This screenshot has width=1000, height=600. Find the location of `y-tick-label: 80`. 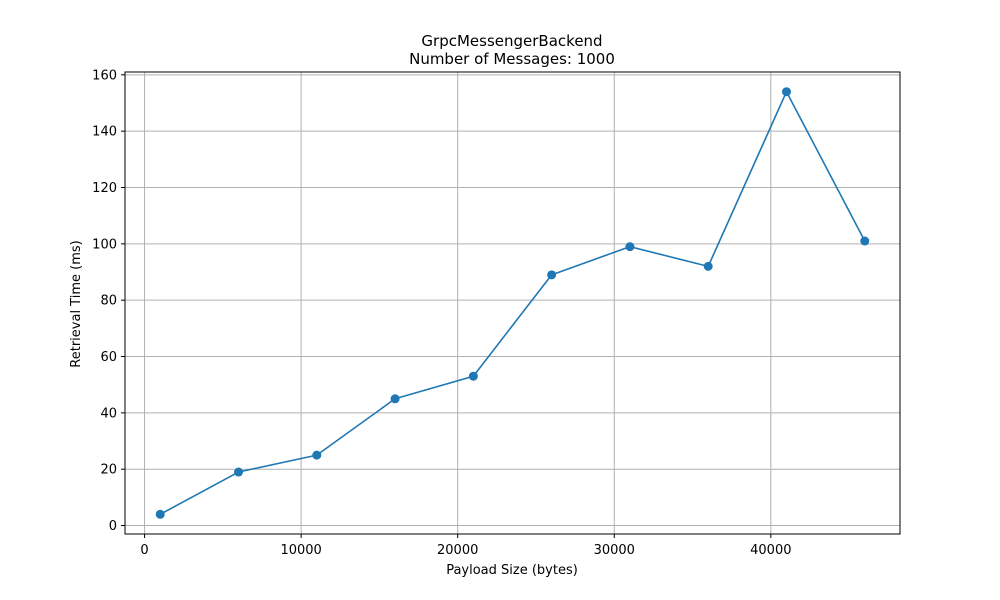

y-tick-label: 80 is located at coordinates (108, 301).